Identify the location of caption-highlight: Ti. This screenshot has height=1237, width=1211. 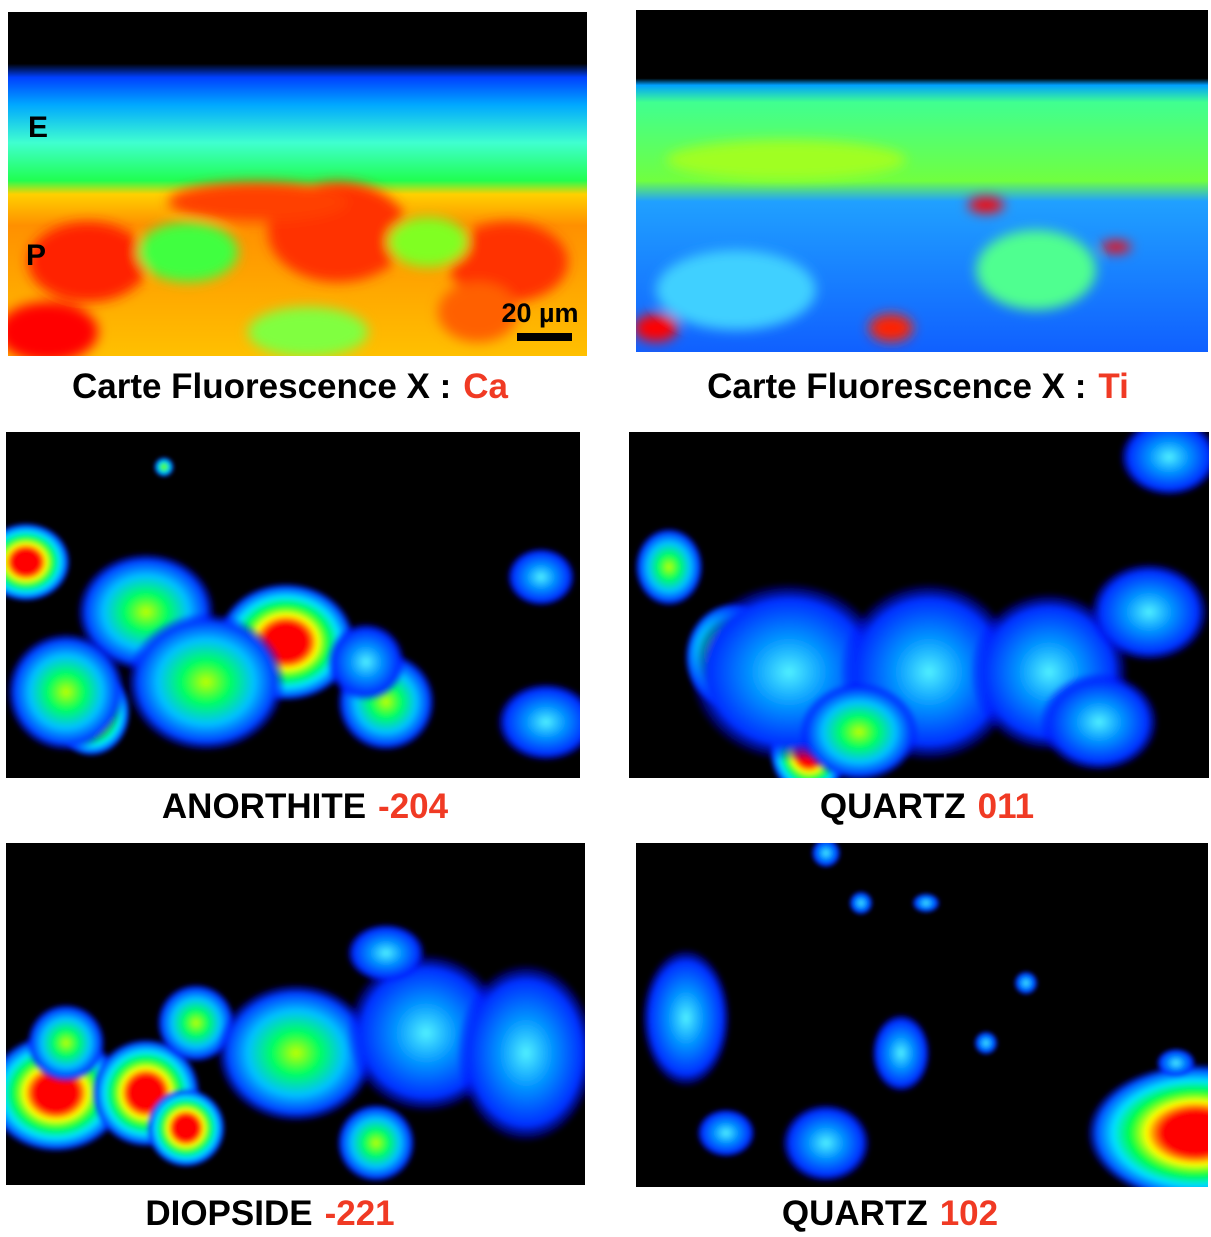
(1113, 386).